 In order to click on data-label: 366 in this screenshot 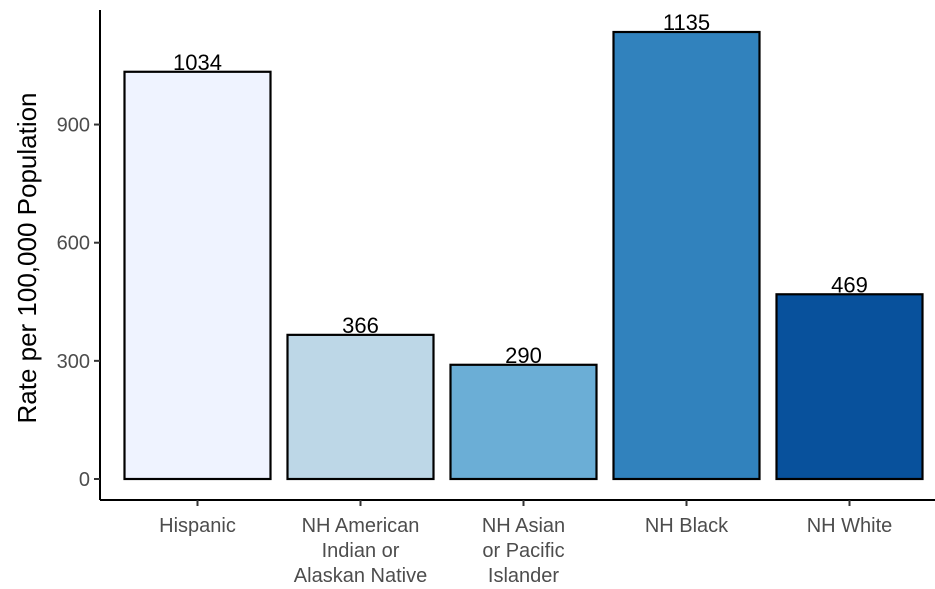, I will do `click(360, 325)`.